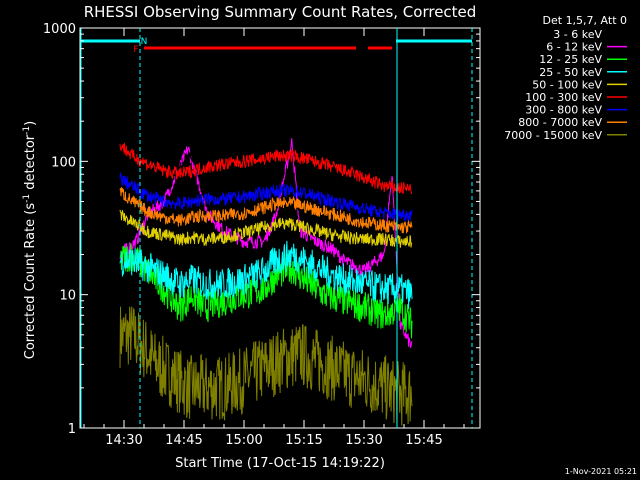 The image size is (640, 480). What do you see at coordinates (423, 440) in the screenshot?
I see `x-tick-label: 15:45` at bounding box center [423, 440].